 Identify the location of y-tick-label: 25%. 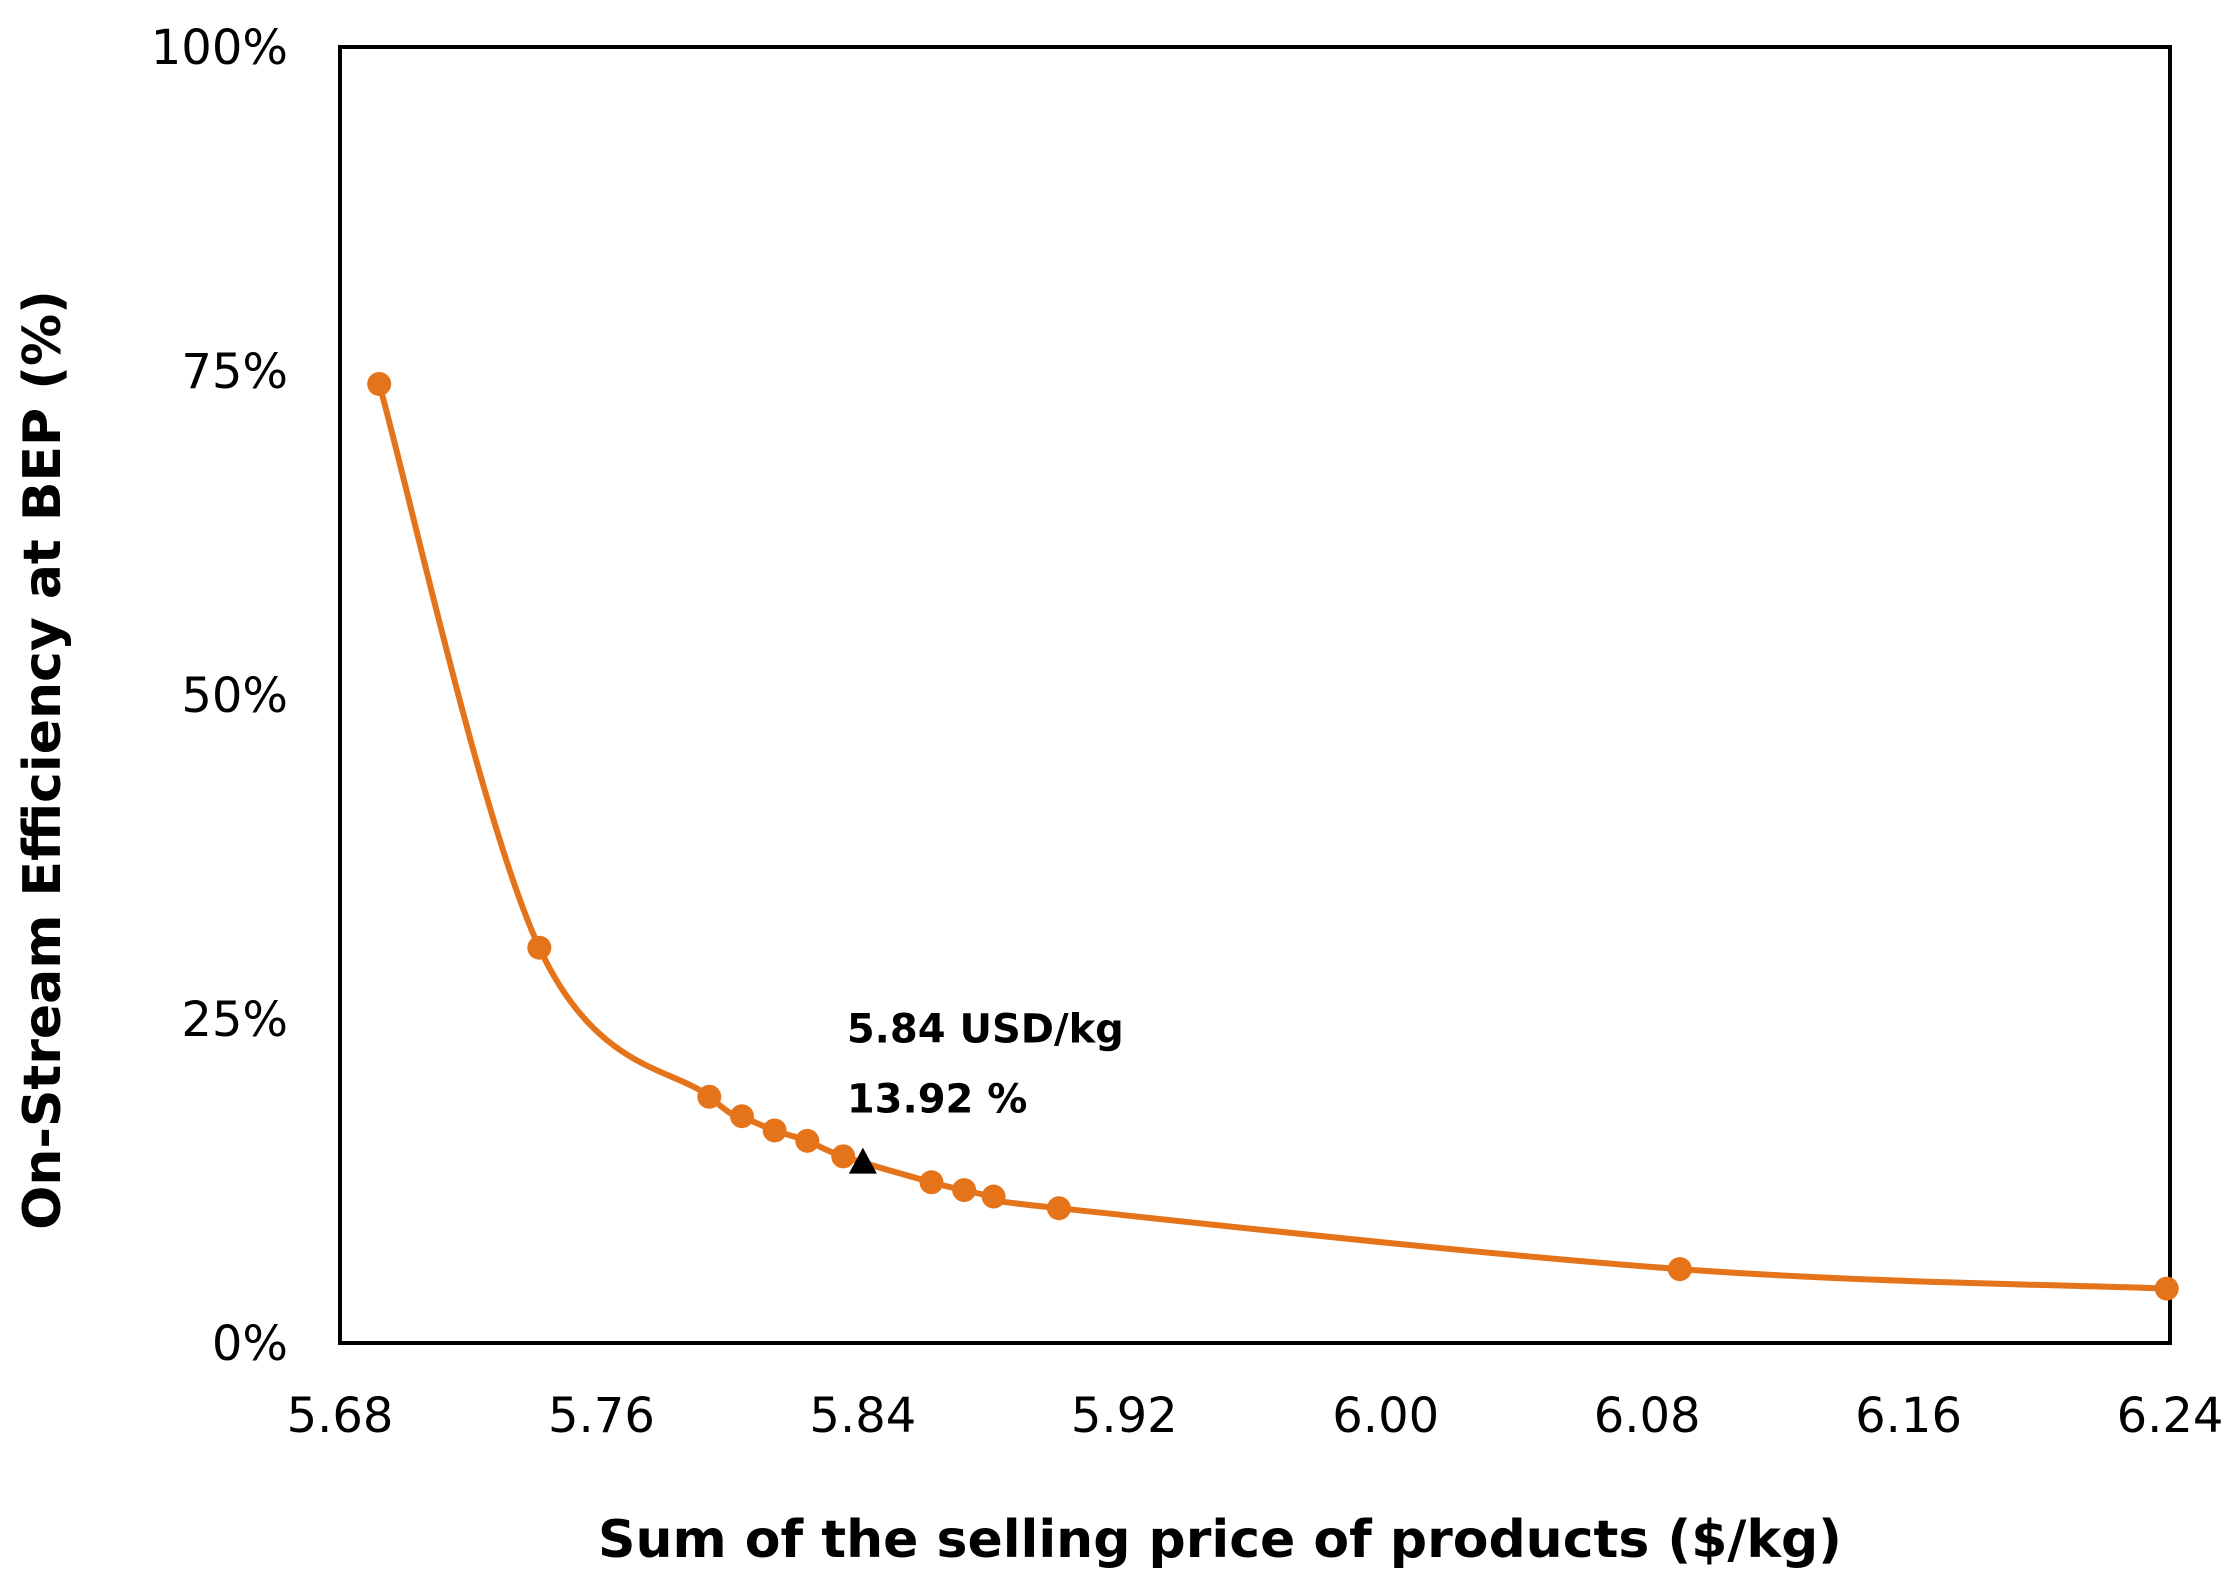
(234, 1020).